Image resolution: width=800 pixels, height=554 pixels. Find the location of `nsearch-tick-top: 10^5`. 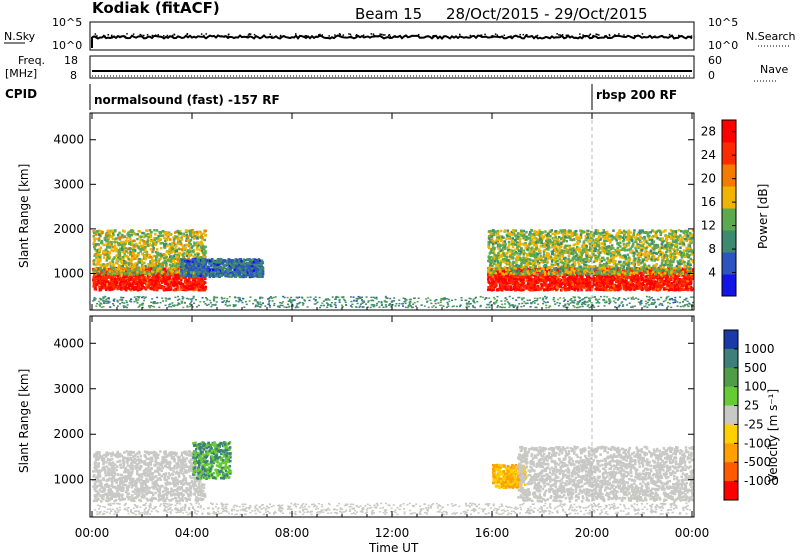

nsearch-tick-top: 10^5 is located at coordinates (723, 22).